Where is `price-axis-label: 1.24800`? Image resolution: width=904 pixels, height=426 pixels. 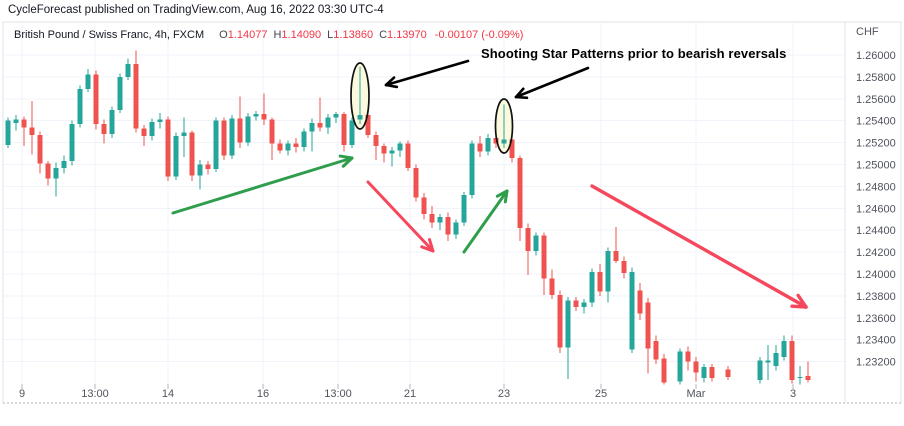 price-axis-label: 1.24800 is located at coordinates (876, 187).